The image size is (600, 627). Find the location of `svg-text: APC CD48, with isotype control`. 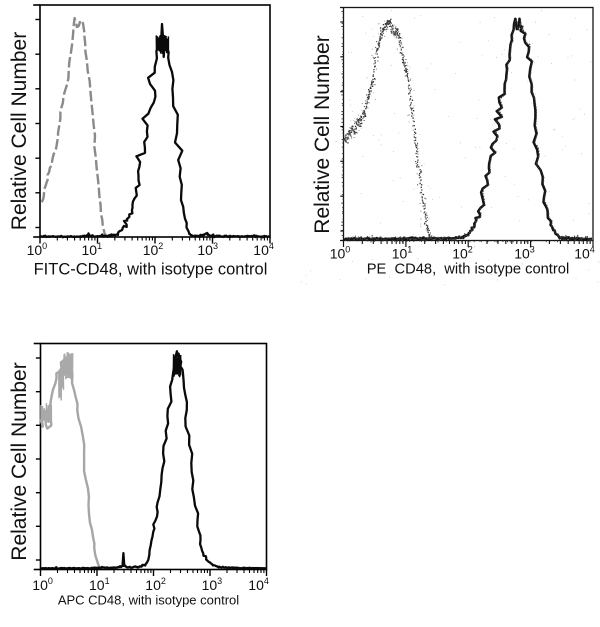

svg-text: APC CD48, with isotype control is located at coordinates (148, 600).